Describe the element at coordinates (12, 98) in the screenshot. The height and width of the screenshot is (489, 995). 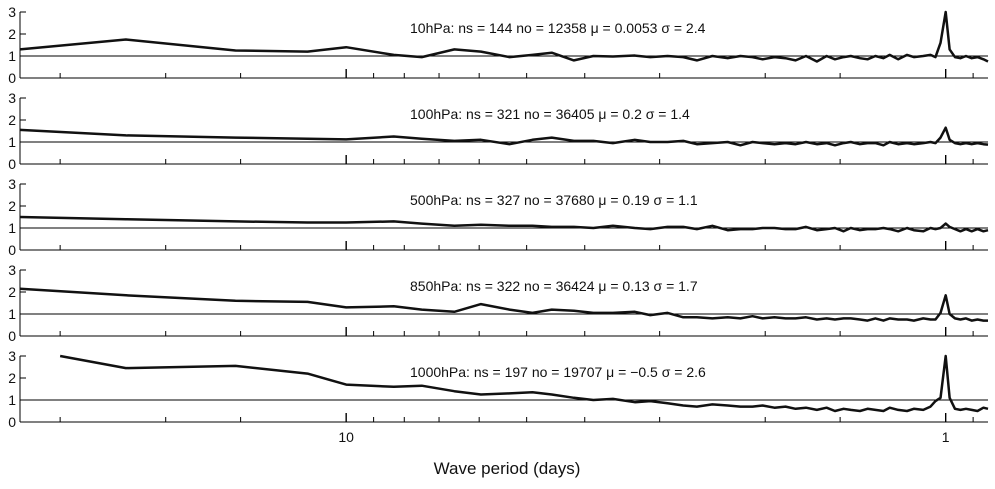
I see `y-tick-label-1-3: 3` at that location.